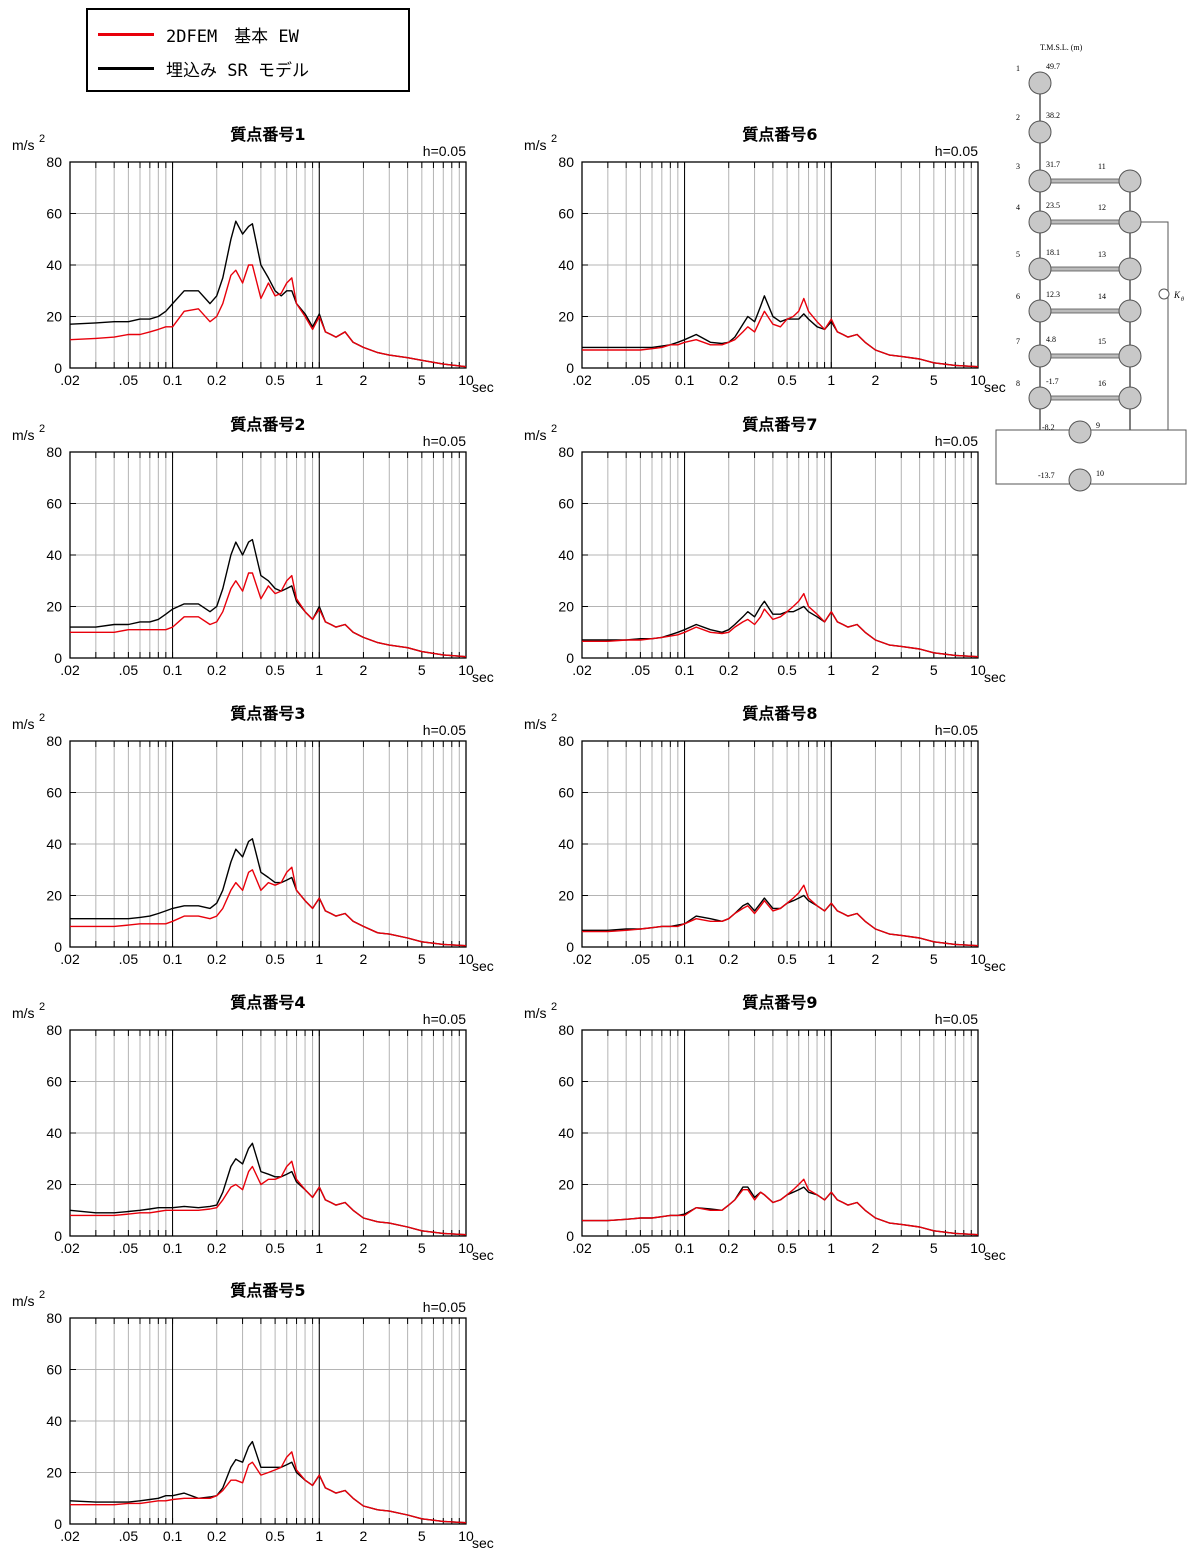 This screenshot has width=1199, height=1564. Describe the element at coordinates (1018, 383) in the screenshot. I see `node-number: 8` at that location.